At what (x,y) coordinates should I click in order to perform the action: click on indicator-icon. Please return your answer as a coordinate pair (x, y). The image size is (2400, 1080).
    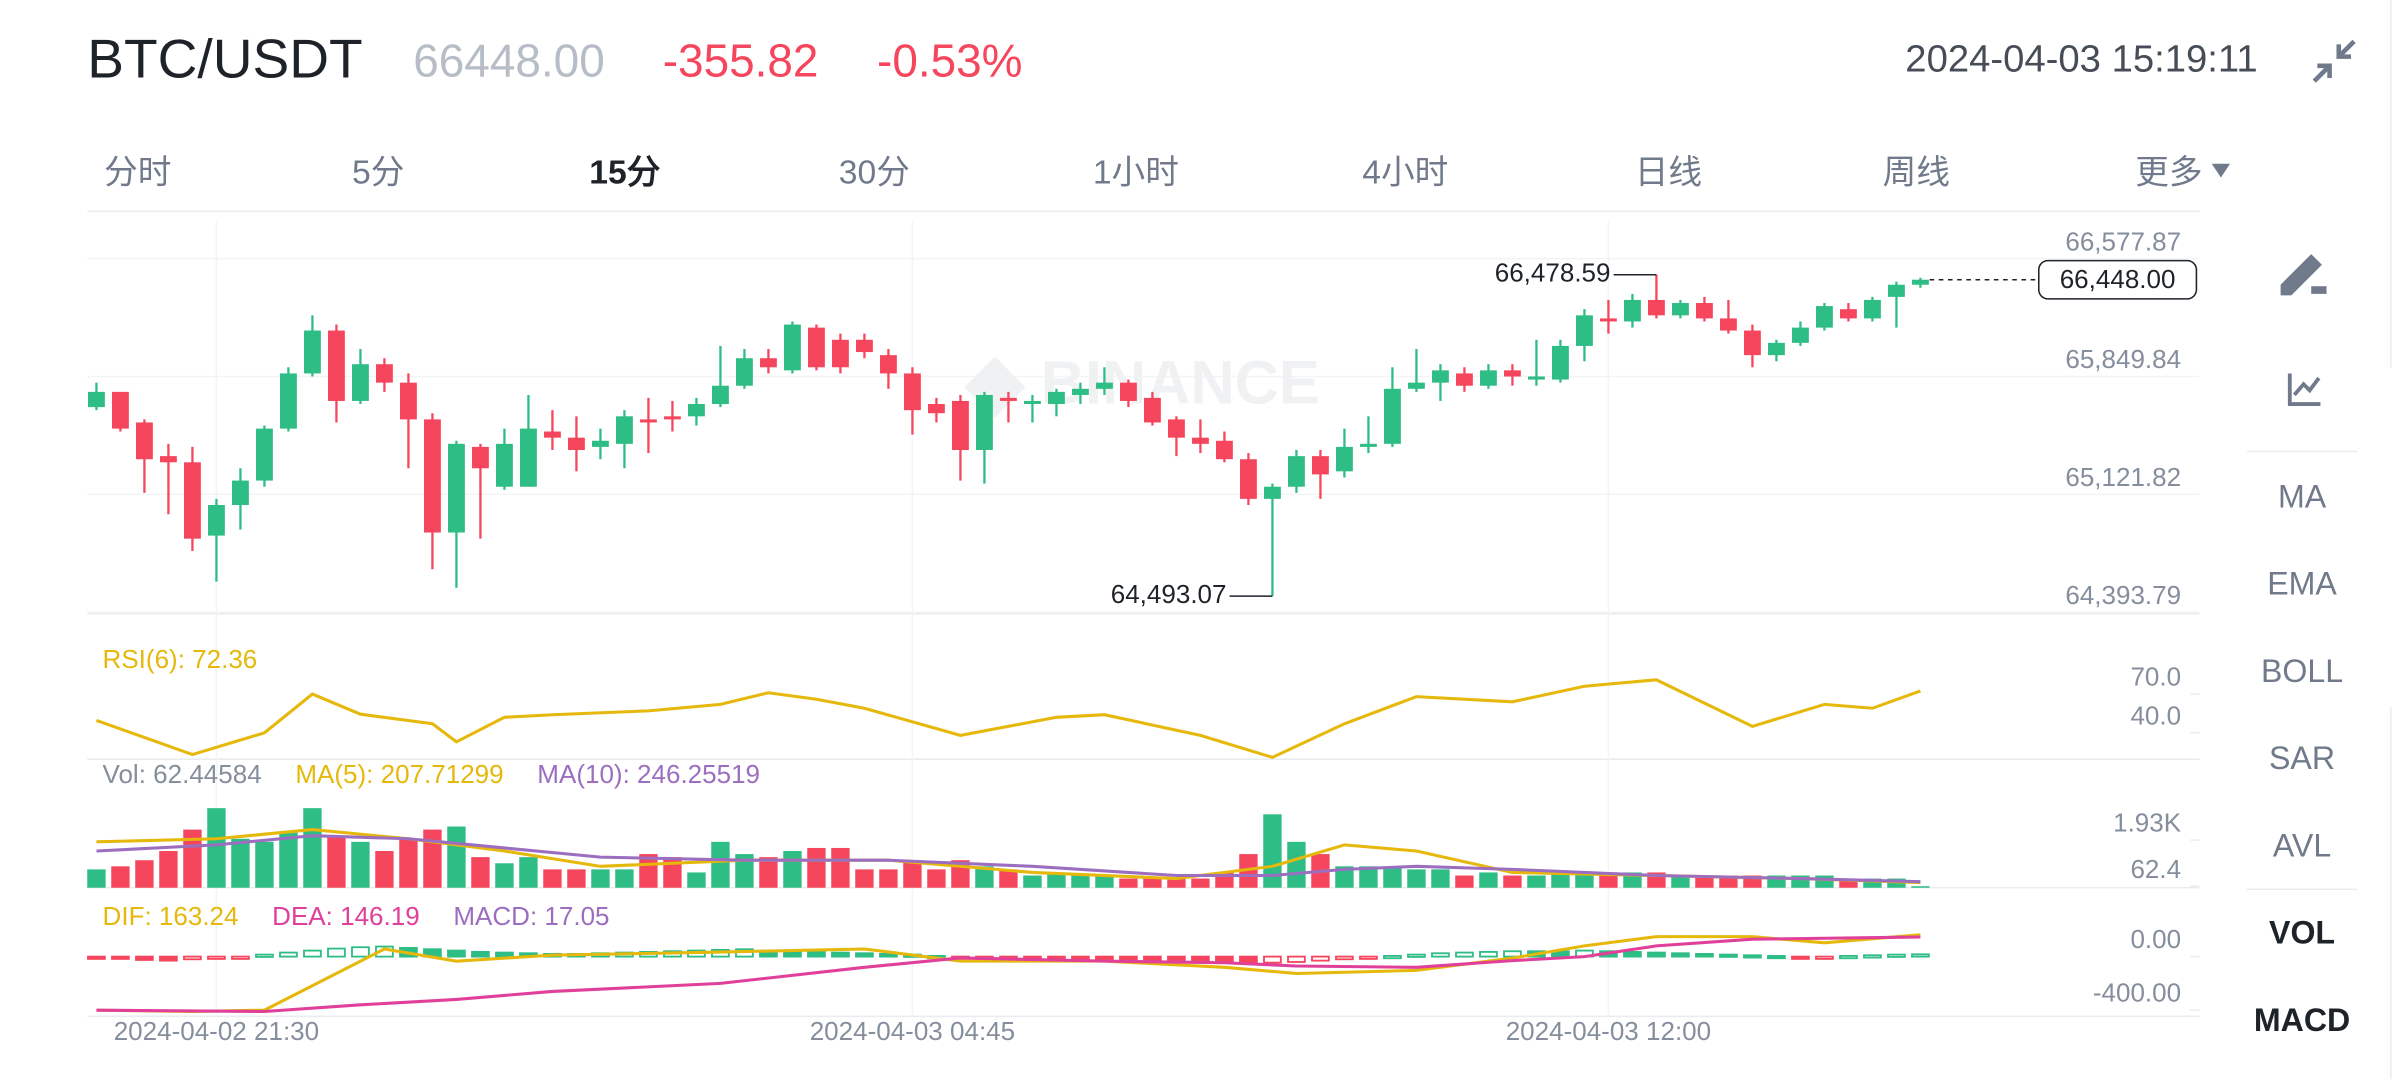
    Looking at the image, I should click on (2304, 389).